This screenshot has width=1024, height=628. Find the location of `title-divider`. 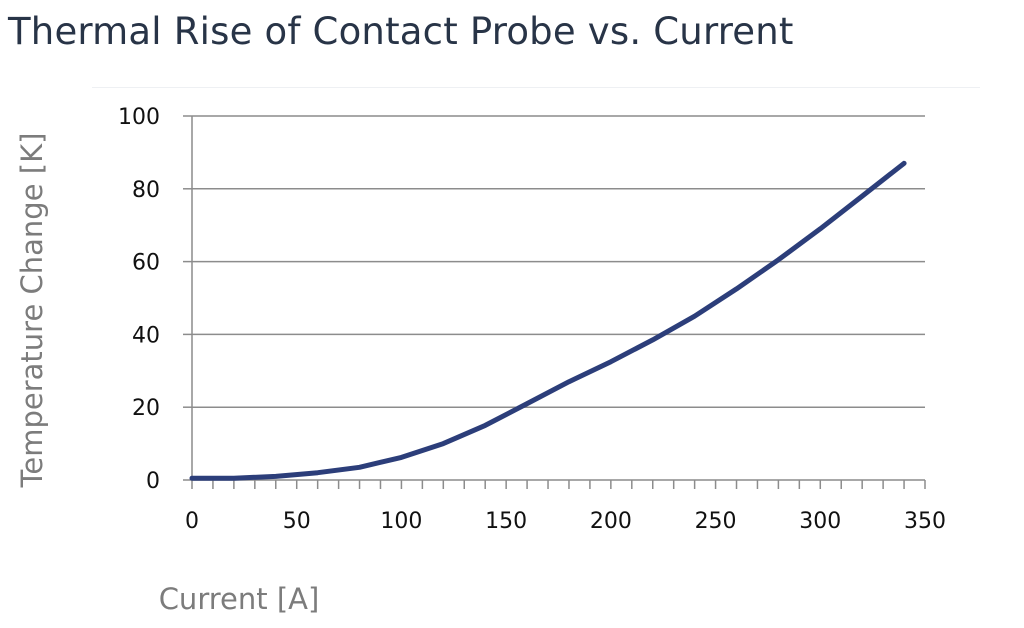

title-divider is located at coordinates (536, 87).